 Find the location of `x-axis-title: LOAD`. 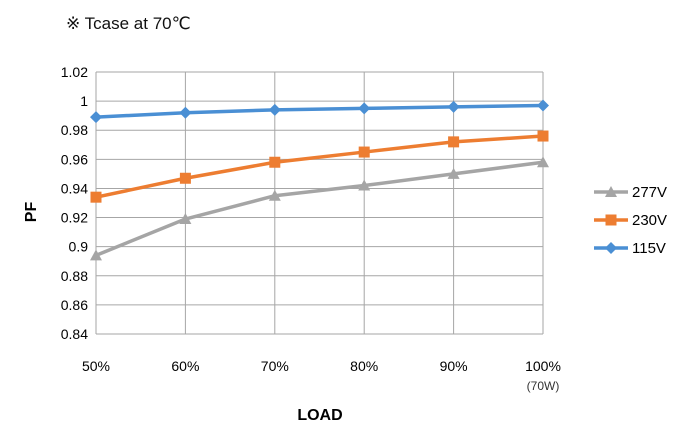

x-axis-title: LOAD is located at coordinates (319, 415).